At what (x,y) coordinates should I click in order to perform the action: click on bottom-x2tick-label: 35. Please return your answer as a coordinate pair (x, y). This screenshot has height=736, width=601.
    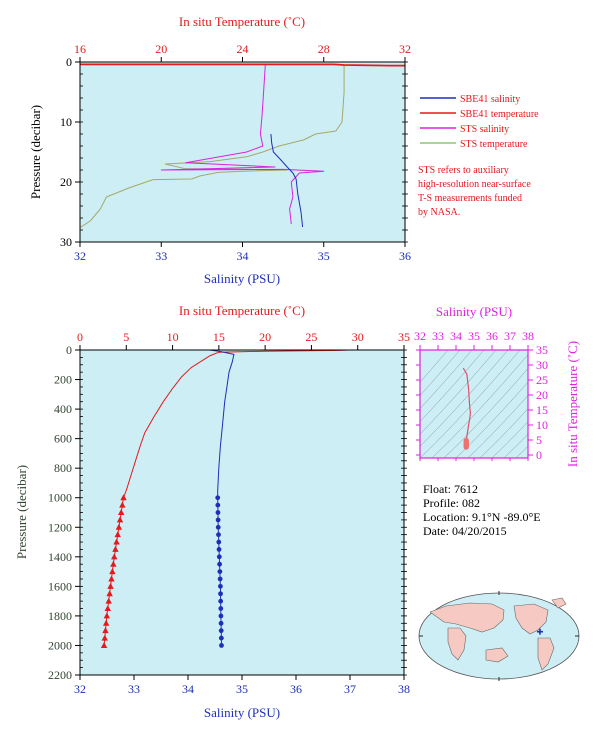
    Looking at the image, I should click on (404, 337).